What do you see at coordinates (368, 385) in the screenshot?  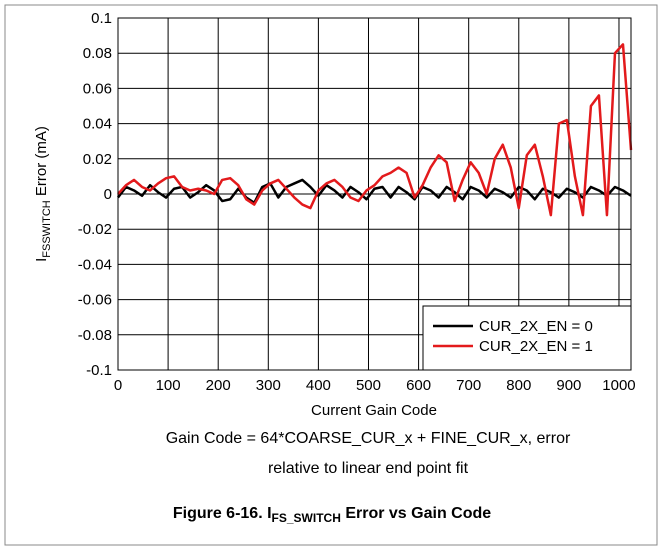 I see `x-tick-label: 500` at bounding box center [368, 385].